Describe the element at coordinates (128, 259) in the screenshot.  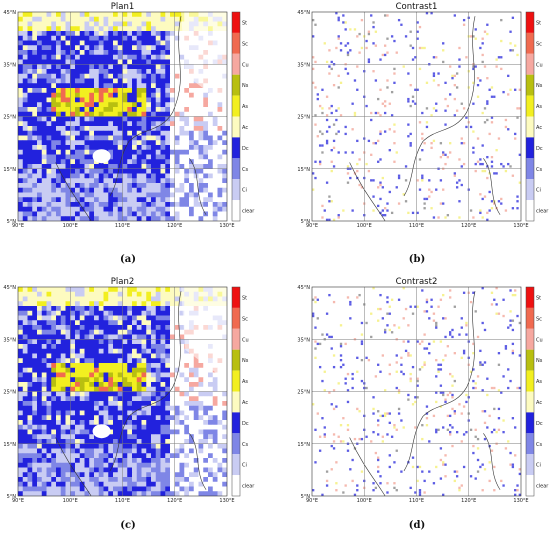
I see `panel-caption: (a)` at that location.